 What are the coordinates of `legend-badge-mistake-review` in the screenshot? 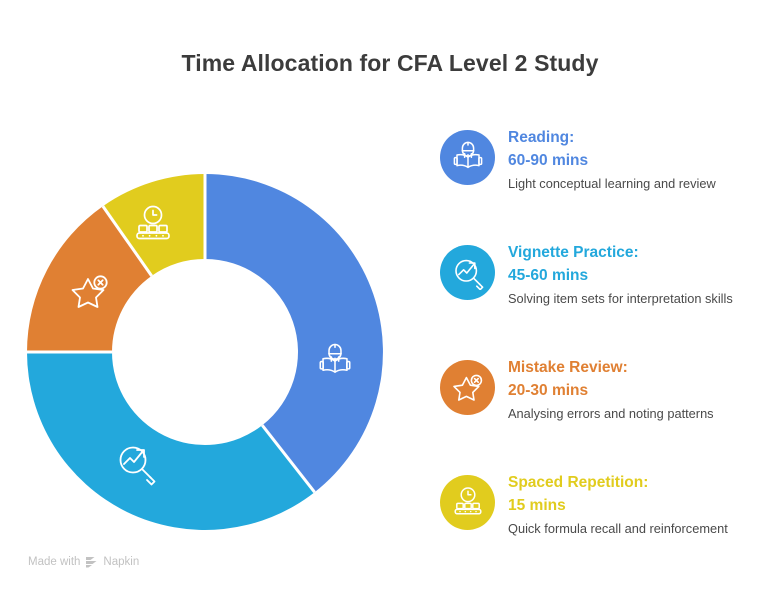 It's located at (467, 387).